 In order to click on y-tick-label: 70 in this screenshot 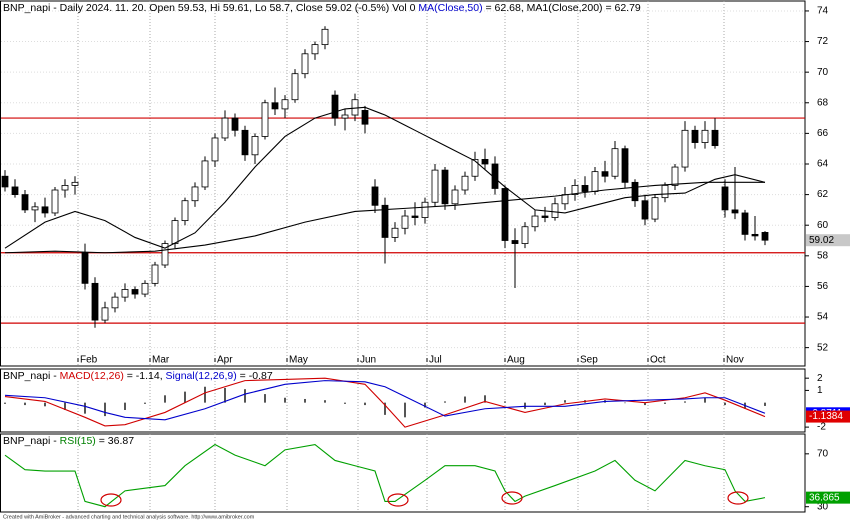, I will do `click(823, 453)`.